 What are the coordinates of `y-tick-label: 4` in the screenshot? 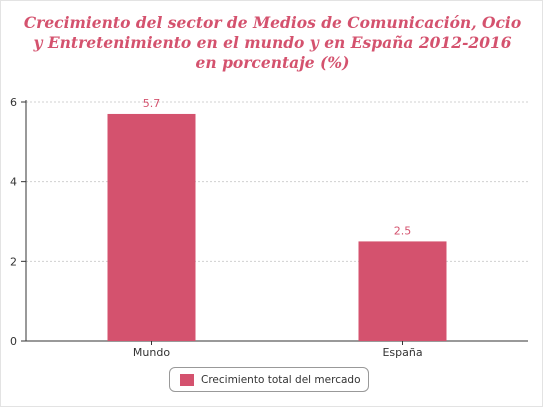 It's located at (13, 182).